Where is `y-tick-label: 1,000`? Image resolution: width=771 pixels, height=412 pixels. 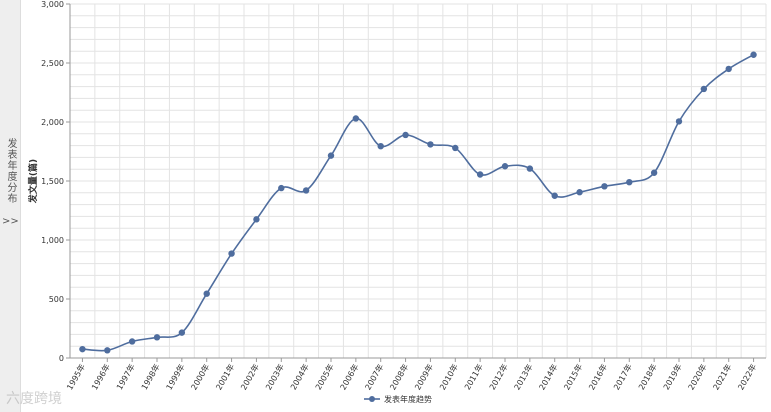
y-tick-label: 1,000 is located at coordinates (52, 240).